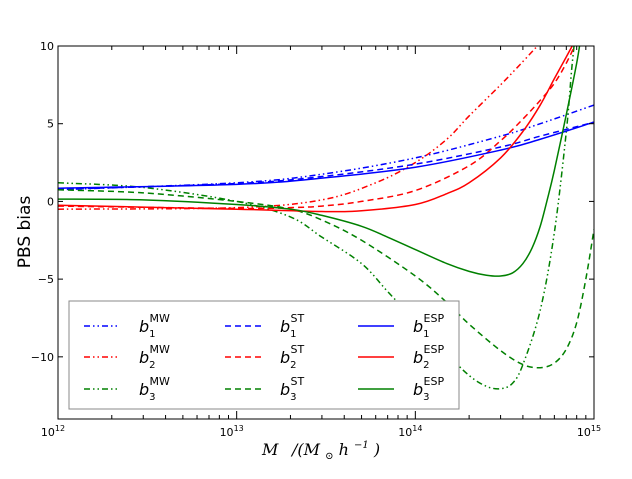  What do you see at coordinates (589, 431) in the screenshot?
I see `x-tick-label: 1015` at bounding box center [589, 431].